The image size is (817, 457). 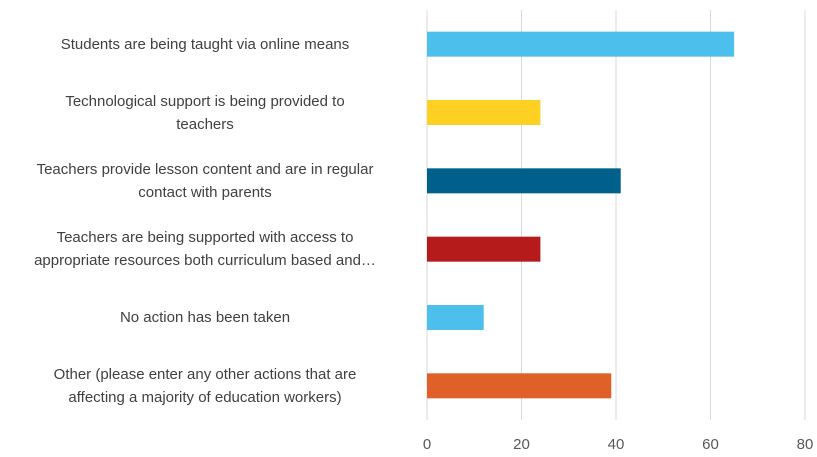 What do you see at coordinates (805, 444) in the screenshot?
I see `x-tick-label: 80` at bounding box center [805, 444].